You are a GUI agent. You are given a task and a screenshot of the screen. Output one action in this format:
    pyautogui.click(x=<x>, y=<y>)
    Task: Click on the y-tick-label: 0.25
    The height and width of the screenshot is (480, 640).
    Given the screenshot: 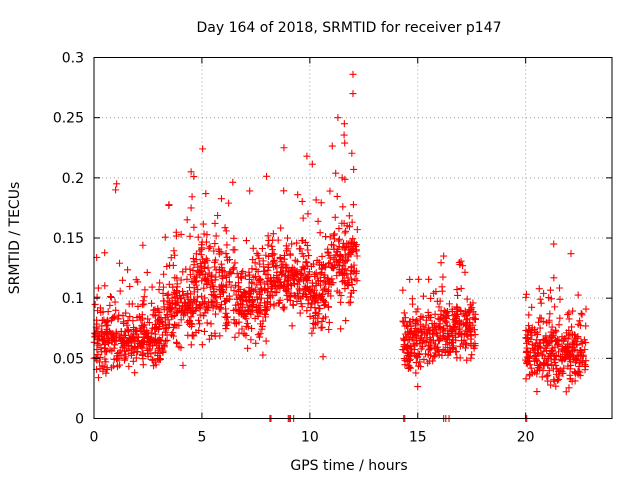 What is the action you would take?
    pyautogui.click(x=68, y=119)
    